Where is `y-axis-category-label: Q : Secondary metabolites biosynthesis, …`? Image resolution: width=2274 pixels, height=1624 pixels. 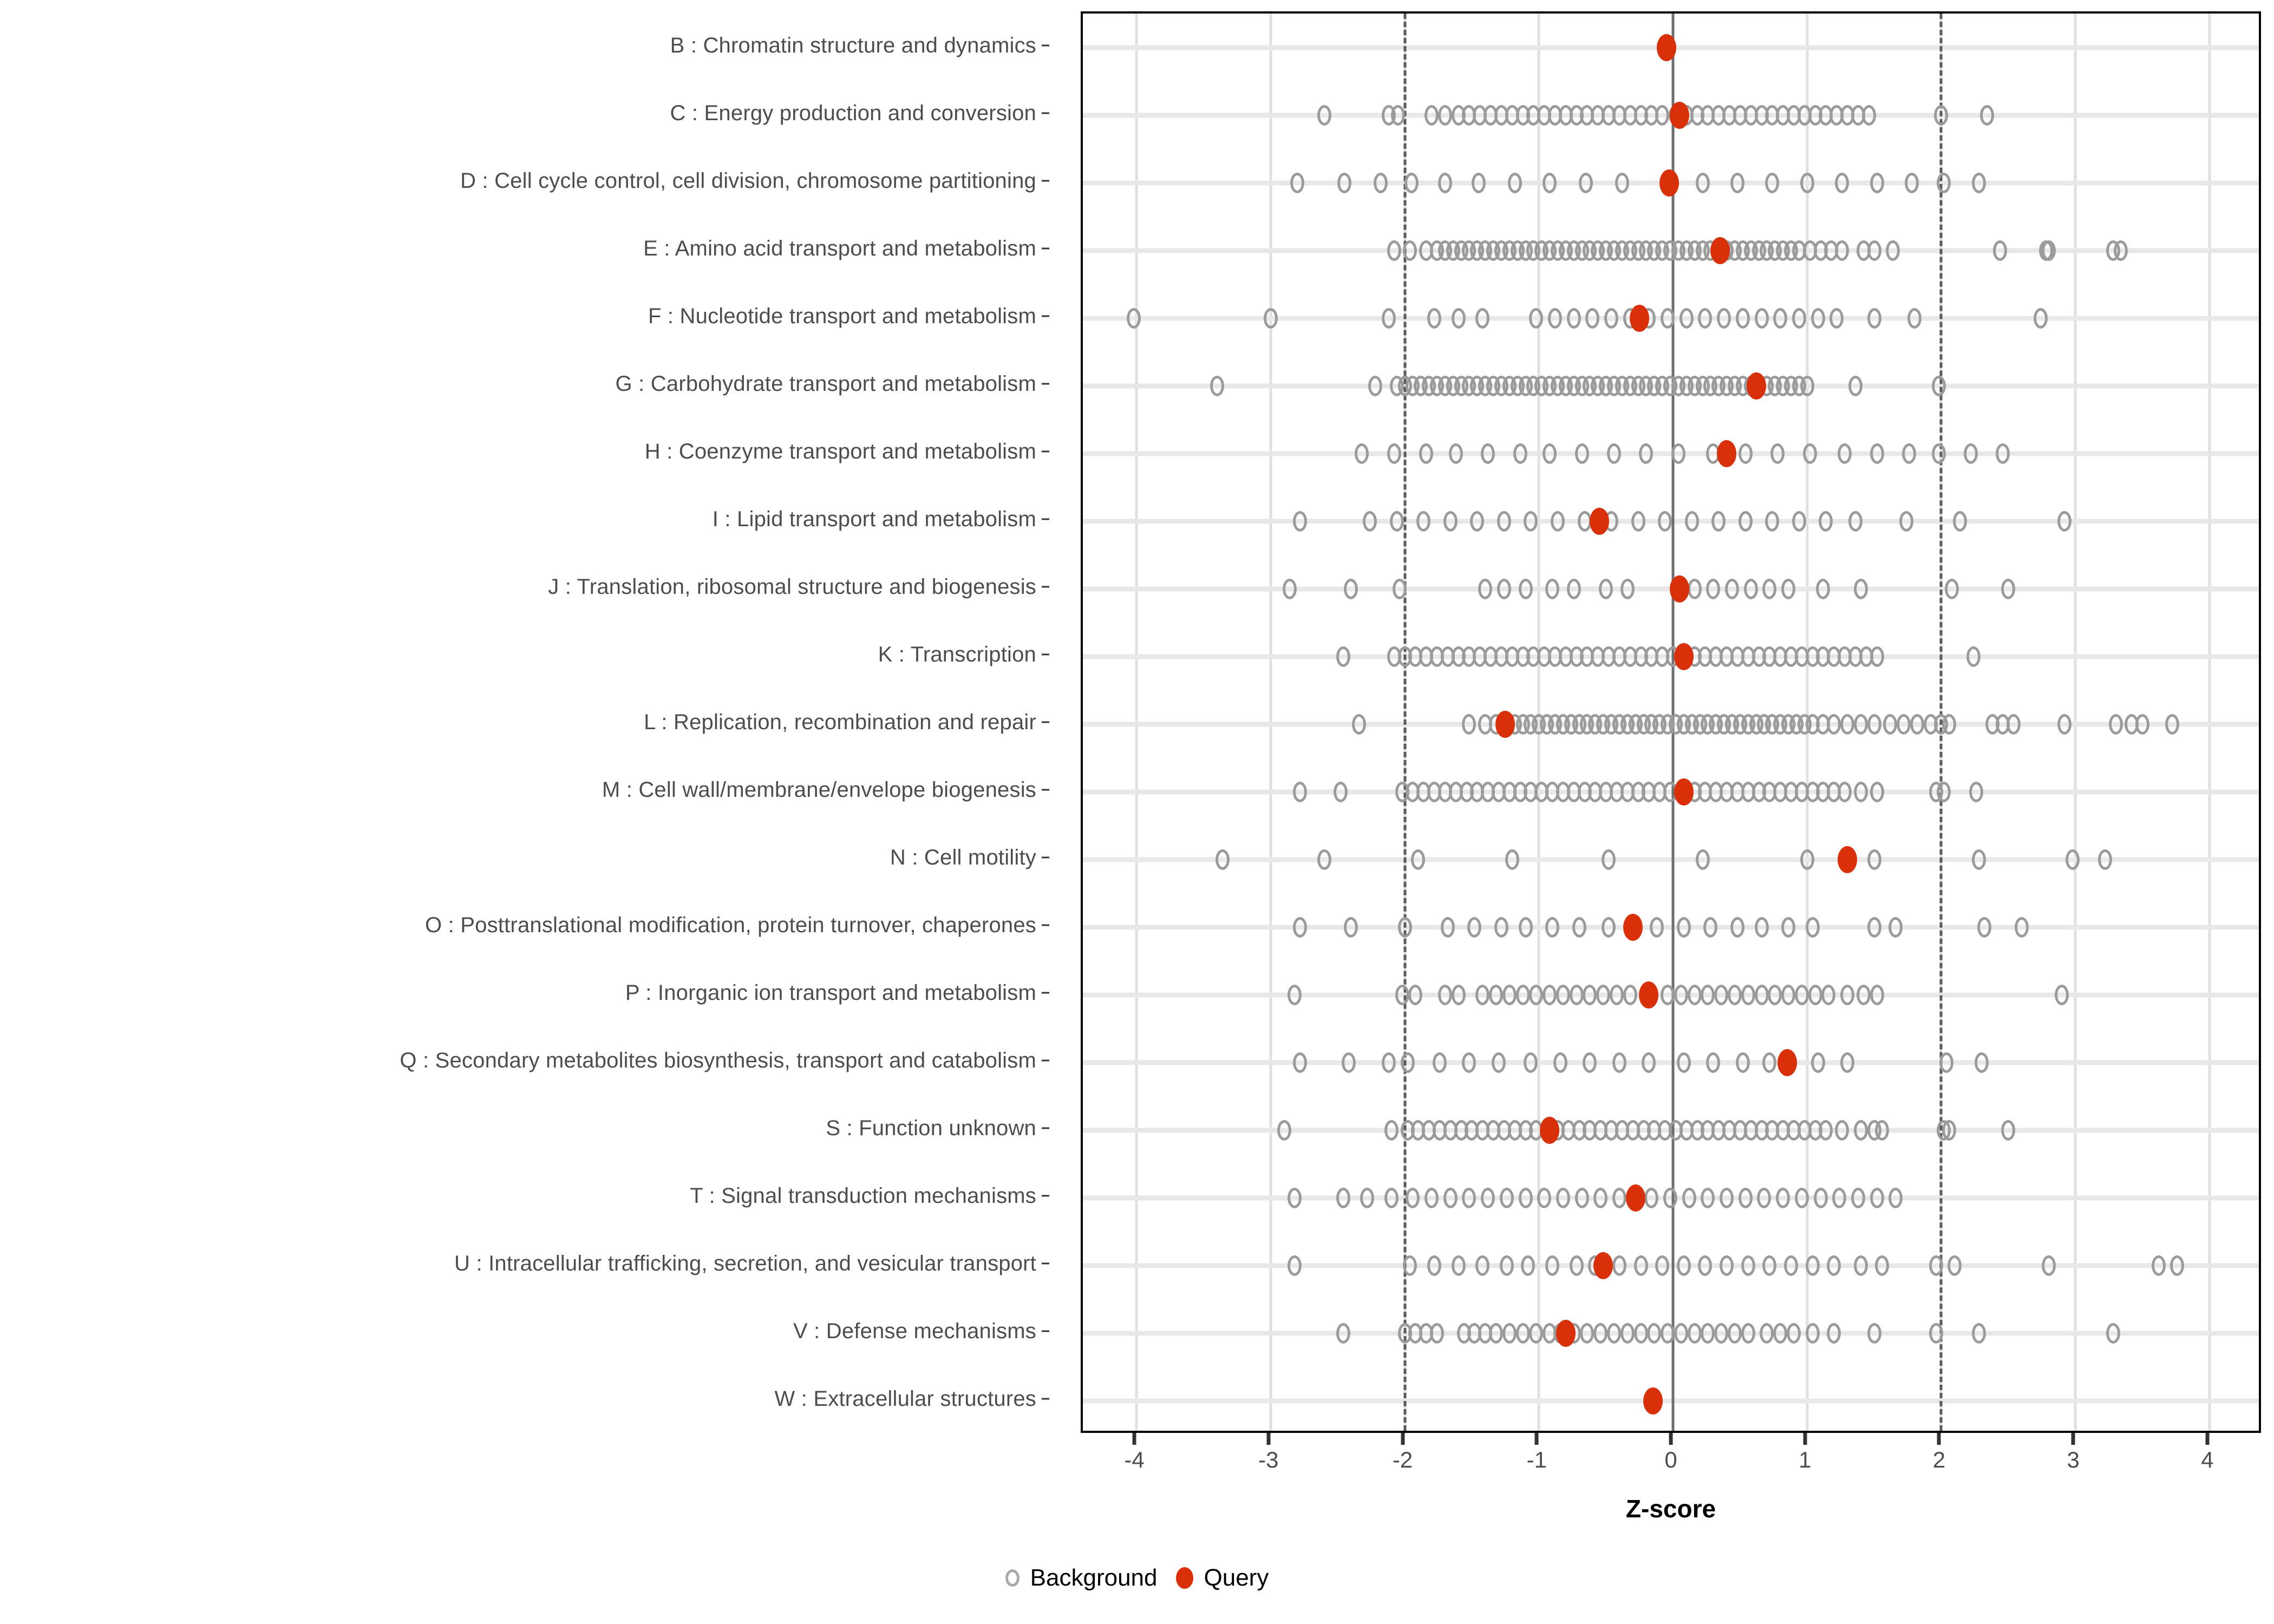 y-axis-category-label: Q : Secondary metabolites biosynthesis, … is located at coordinates (718, 1061).